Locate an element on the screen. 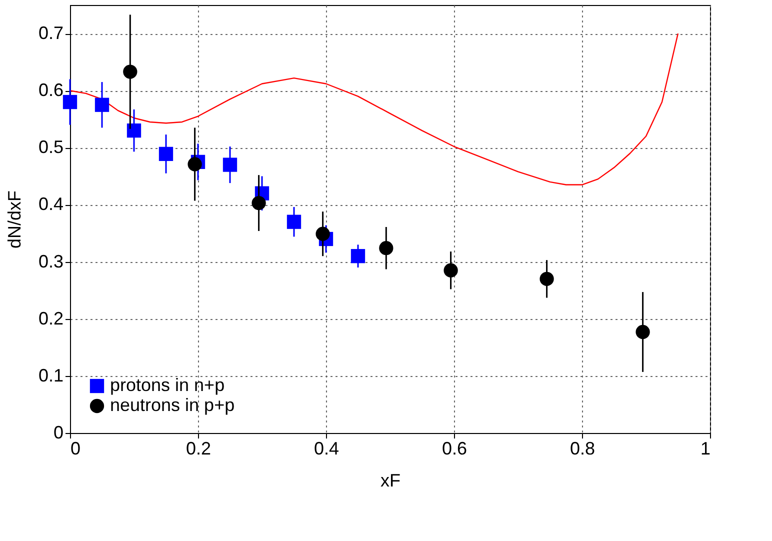  x-tick-label: 1 is located at coordinates (705, 448).